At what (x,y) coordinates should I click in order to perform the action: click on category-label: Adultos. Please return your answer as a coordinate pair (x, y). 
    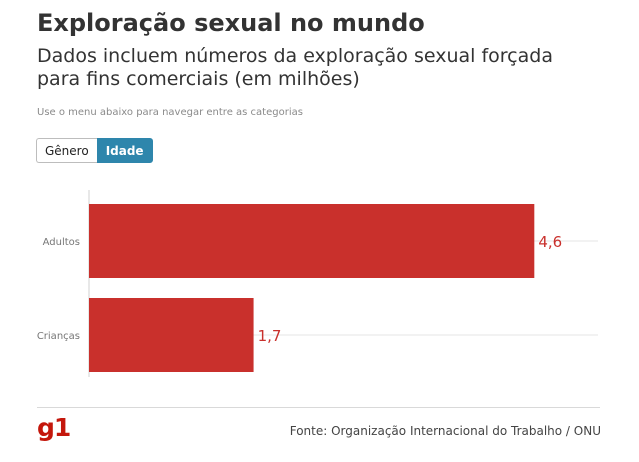
    Looking at the image, I should click on (61, 242).